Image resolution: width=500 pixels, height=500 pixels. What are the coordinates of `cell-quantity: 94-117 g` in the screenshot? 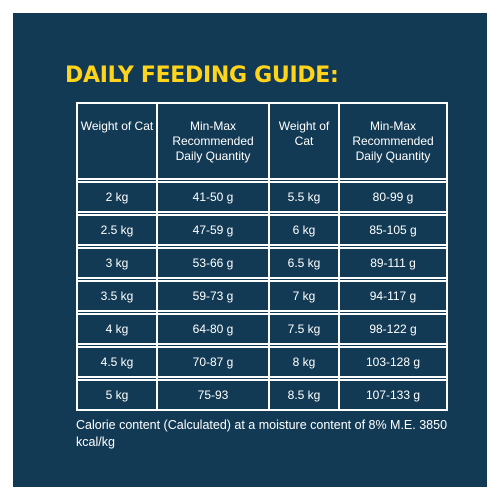 It's located at (393, 296).